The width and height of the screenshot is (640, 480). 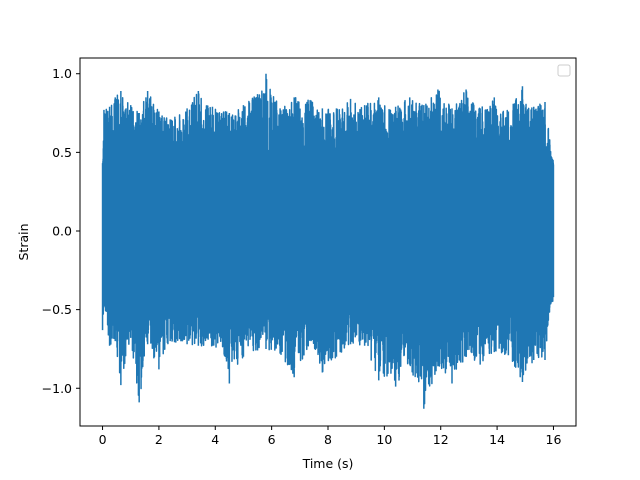 I want to click on y-axis-label: Strain, so click(x=23, y=241).